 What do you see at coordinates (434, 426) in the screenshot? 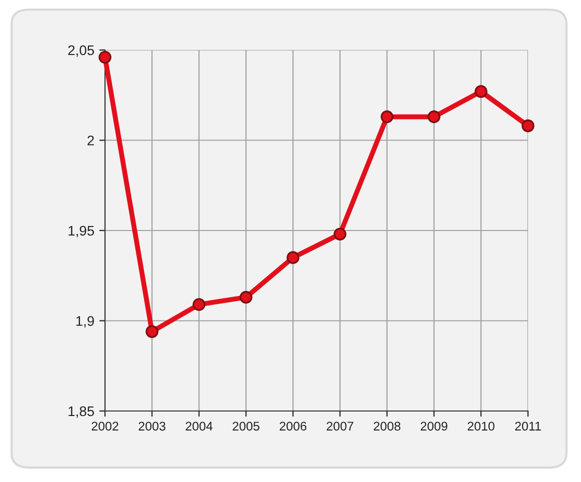
I see `x-tick-label: 2009` at bounding box center [434, 426].